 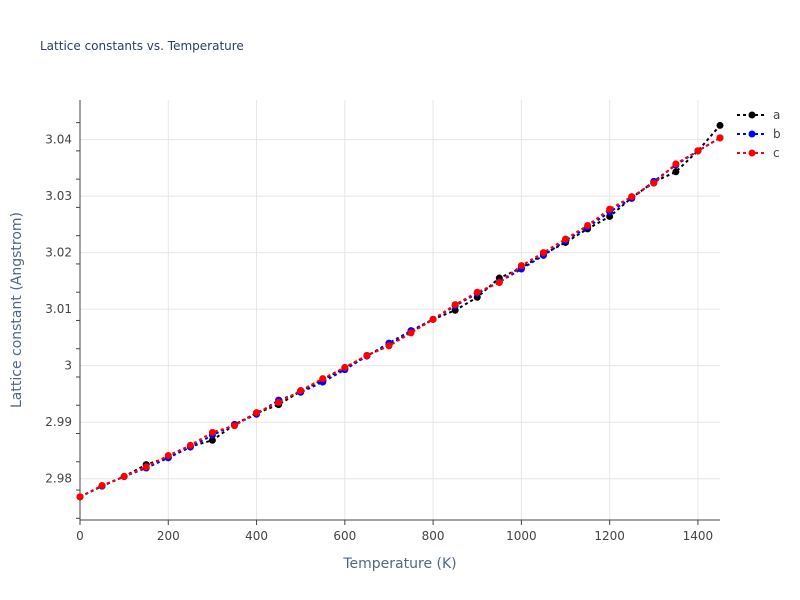 I want to click on x-tick-label: 1200, so click(x=609, y=536).